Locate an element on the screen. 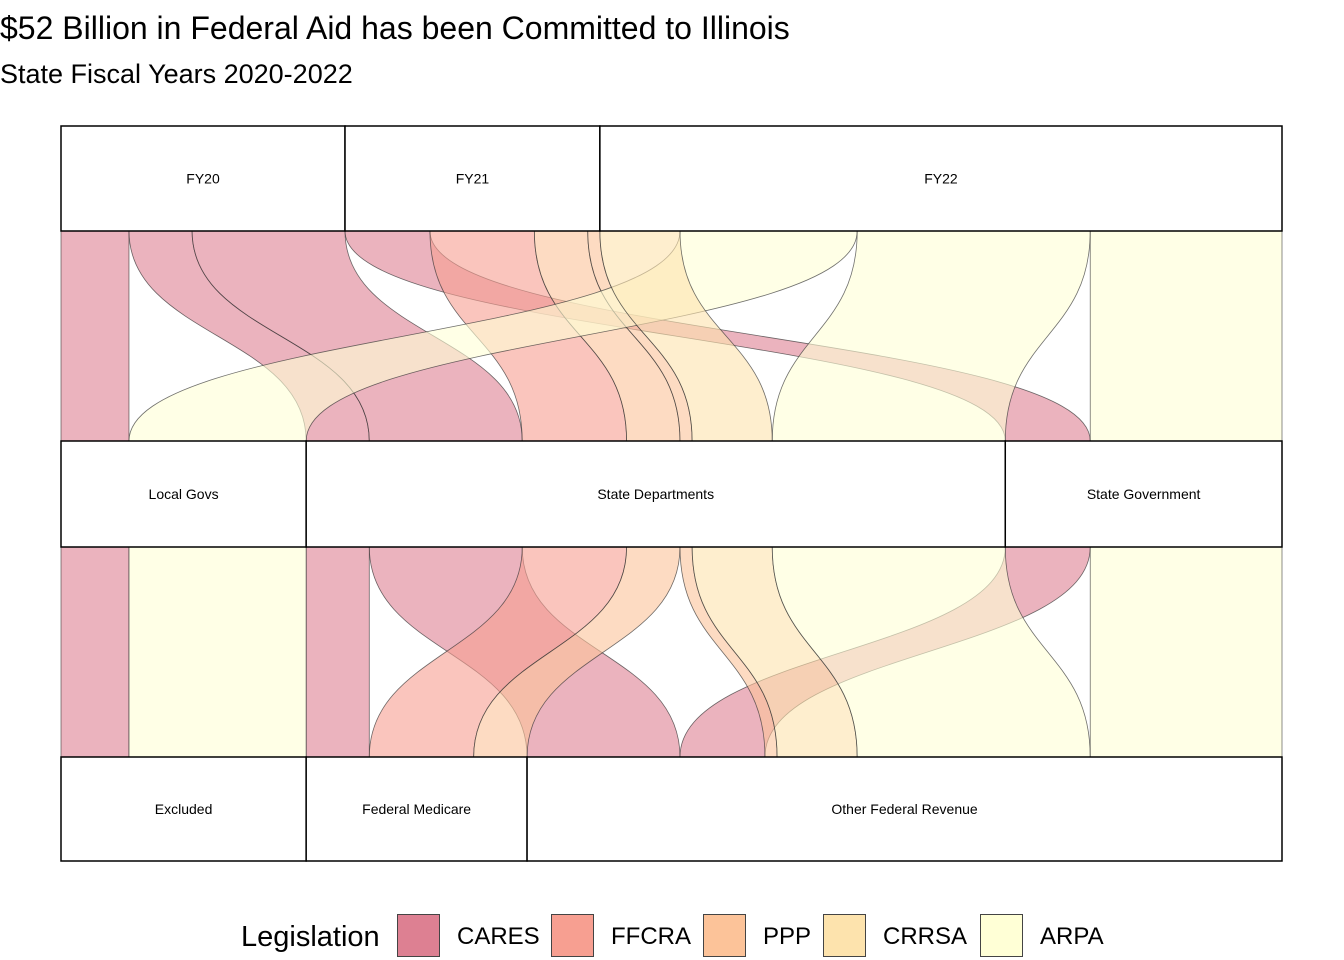 Image resolution: width=1344 pixels, height=960 pixels. chart-subtitle: State Fiscal Years 2020-2022 is located at coordinates (176, 74).